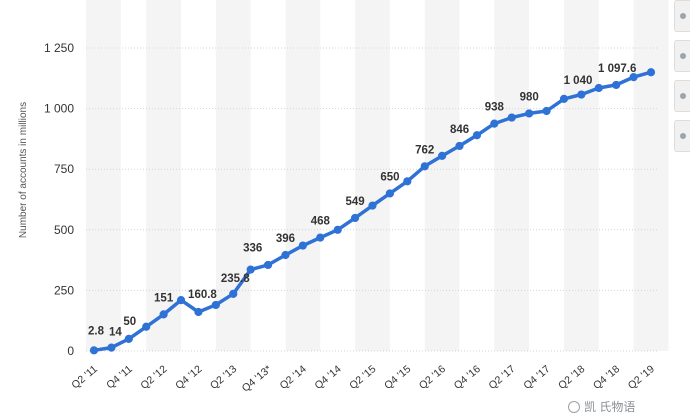 This screenshot has width=690, height=417. Describe the element at coordinates (188, 377) in the screenshot. I see `x-tick-label: Q4 '12` at that location.